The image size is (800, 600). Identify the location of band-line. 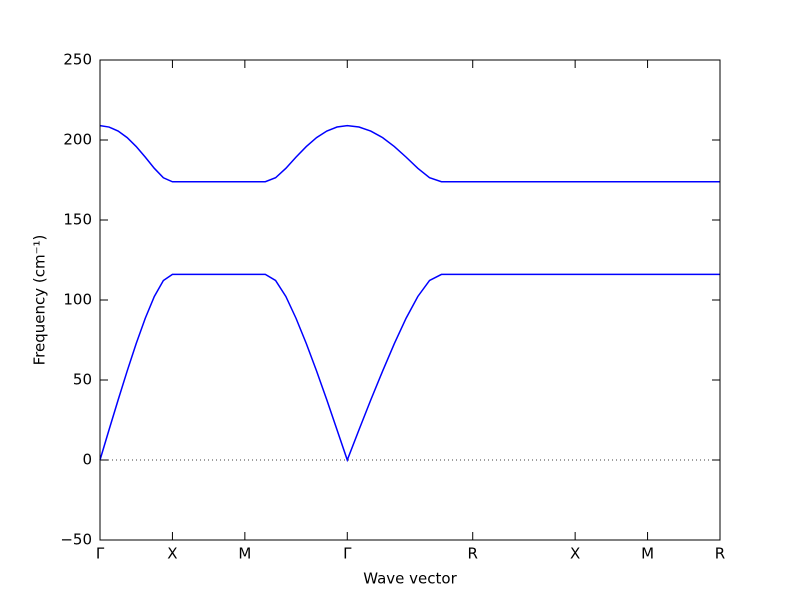
(409, 153).